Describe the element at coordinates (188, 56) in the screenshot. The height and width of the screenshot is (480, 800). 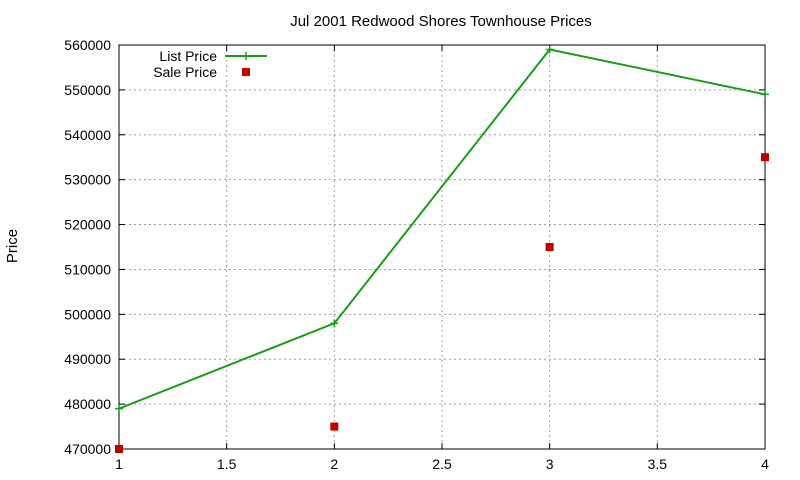
I see `legend-label: List Price` at that location.